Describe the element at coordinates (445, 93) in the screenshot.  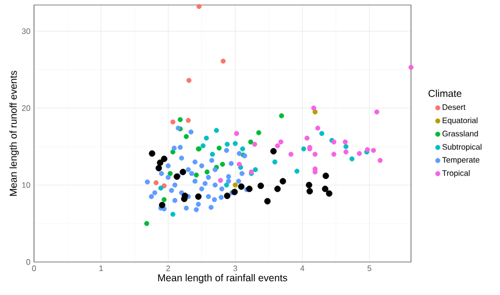
I see `legend-title: Climate` at that location.